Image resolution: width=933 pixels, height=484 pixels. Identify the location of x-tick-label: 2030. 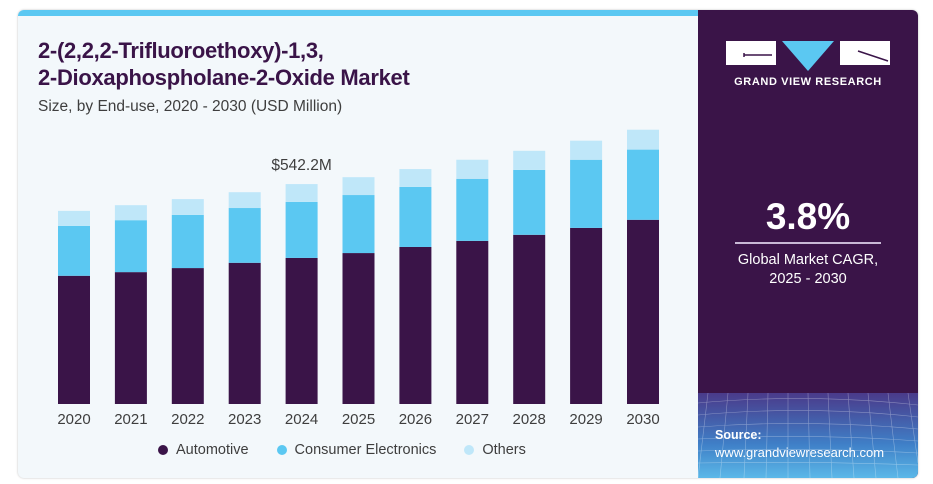
(642, 419).